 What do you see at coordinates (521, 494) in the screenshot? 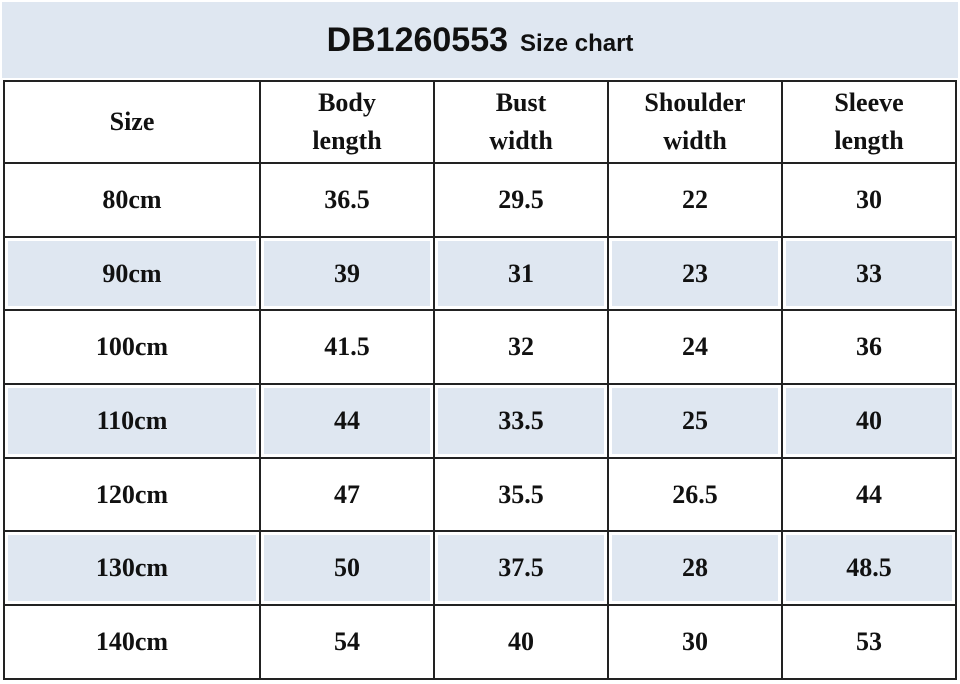
I see `measurement-cell: 35.5` at bounding box center [521, 494].